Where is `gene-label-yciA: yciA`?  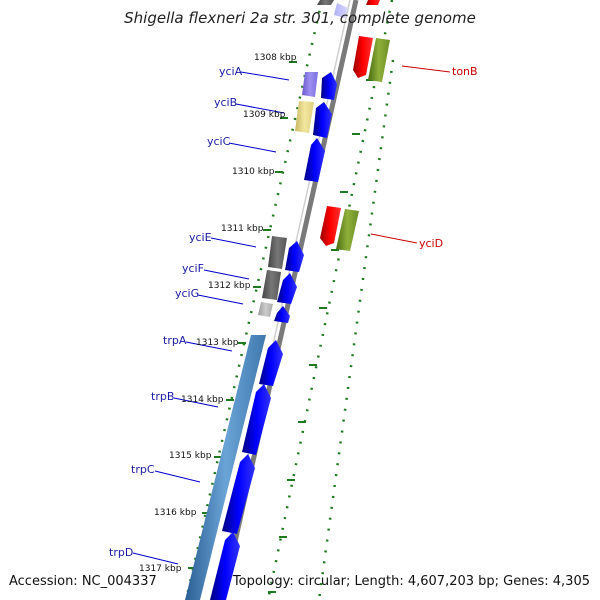 gene-label-yciA: yciA is located at coordinates (231, 71).